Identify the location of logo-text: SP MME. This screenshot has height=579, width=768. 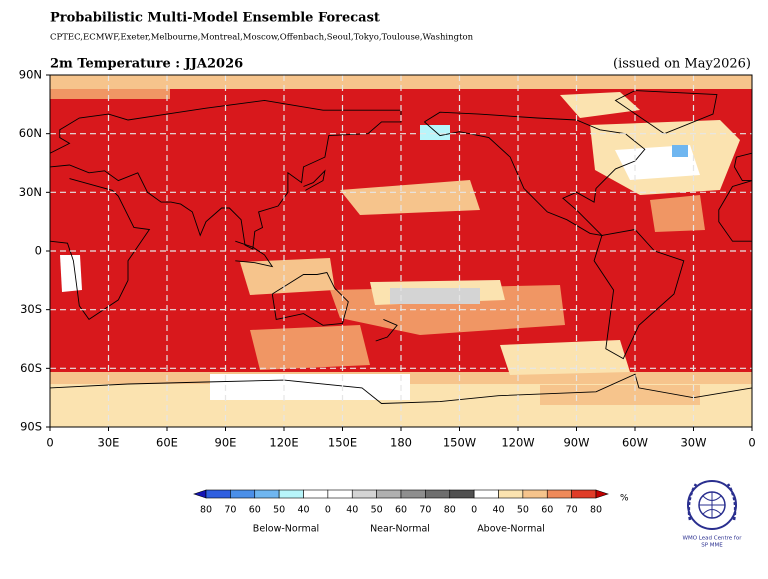
(712, 546).